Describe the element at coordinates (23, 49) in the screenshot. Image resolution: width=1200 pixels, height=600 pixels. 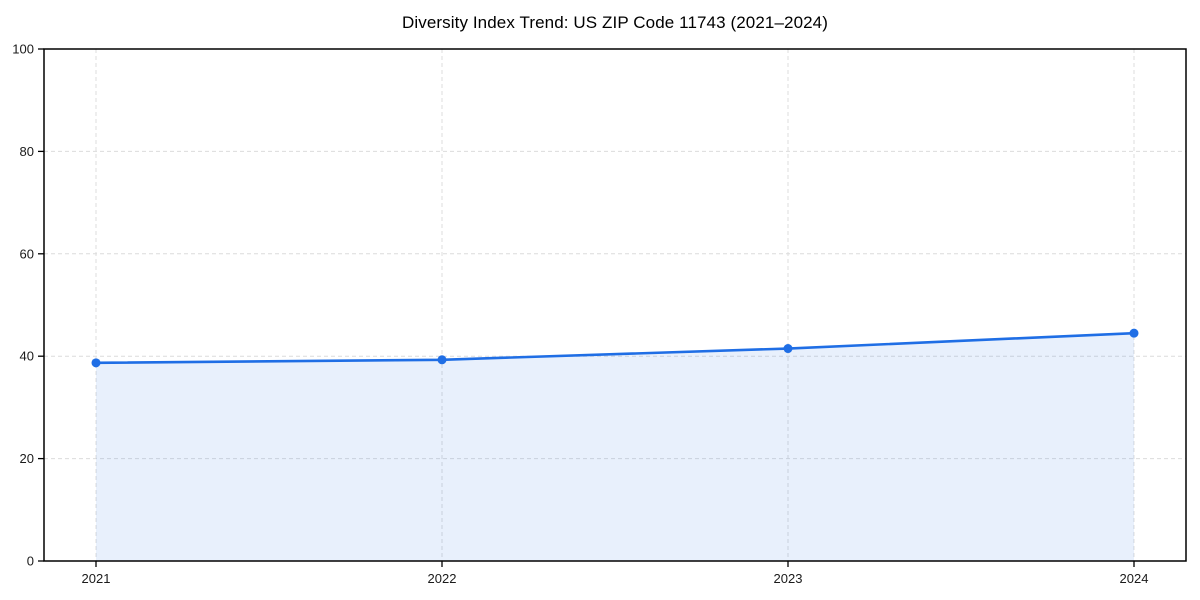
I see `y-tick-label: 100` at that location.